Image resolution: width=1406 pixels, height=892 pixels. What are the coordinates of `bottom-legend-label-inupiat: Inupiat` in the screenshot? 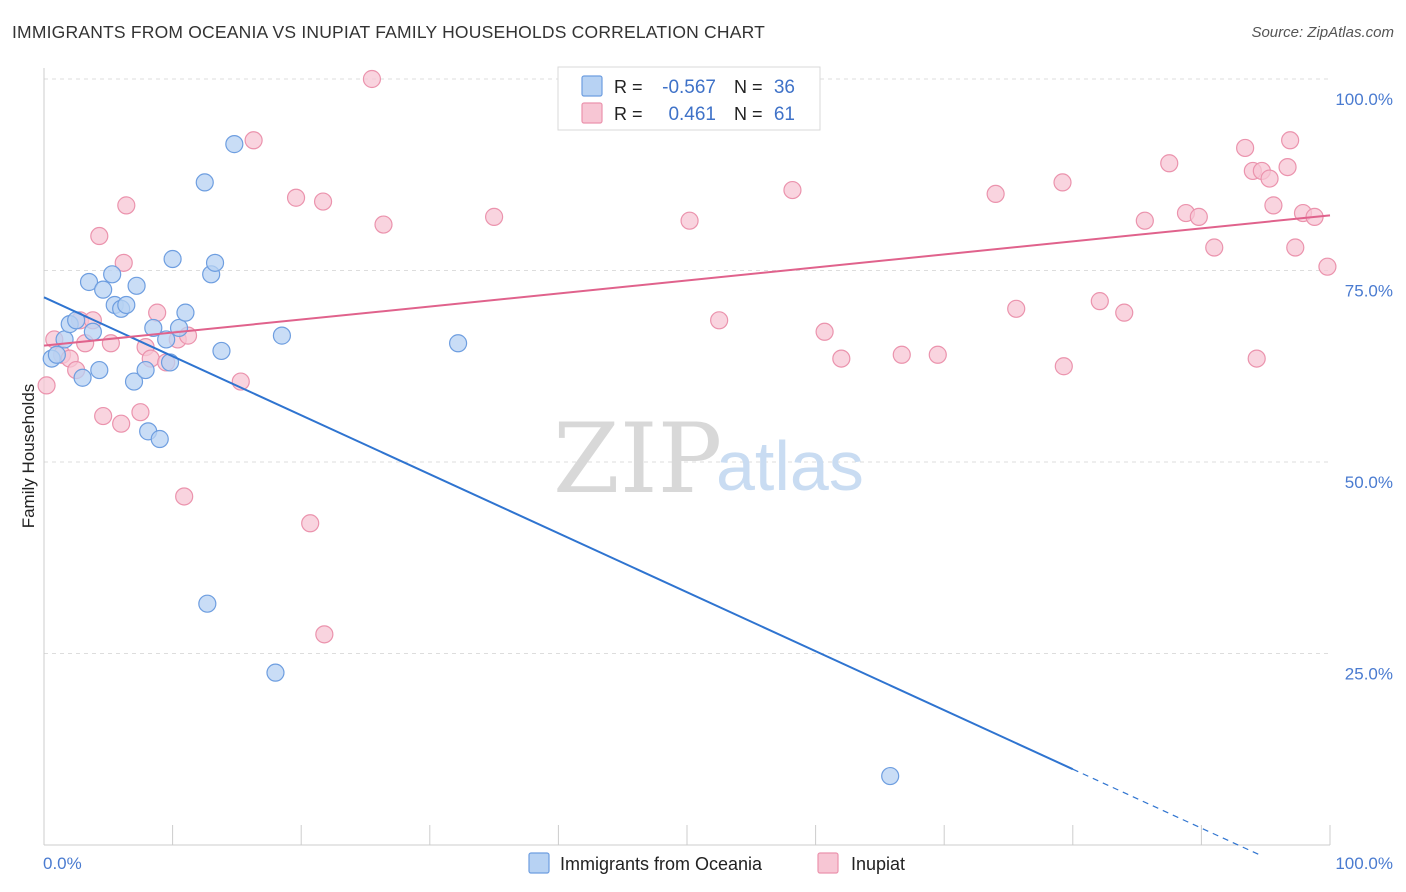 It's located at (878, 864).